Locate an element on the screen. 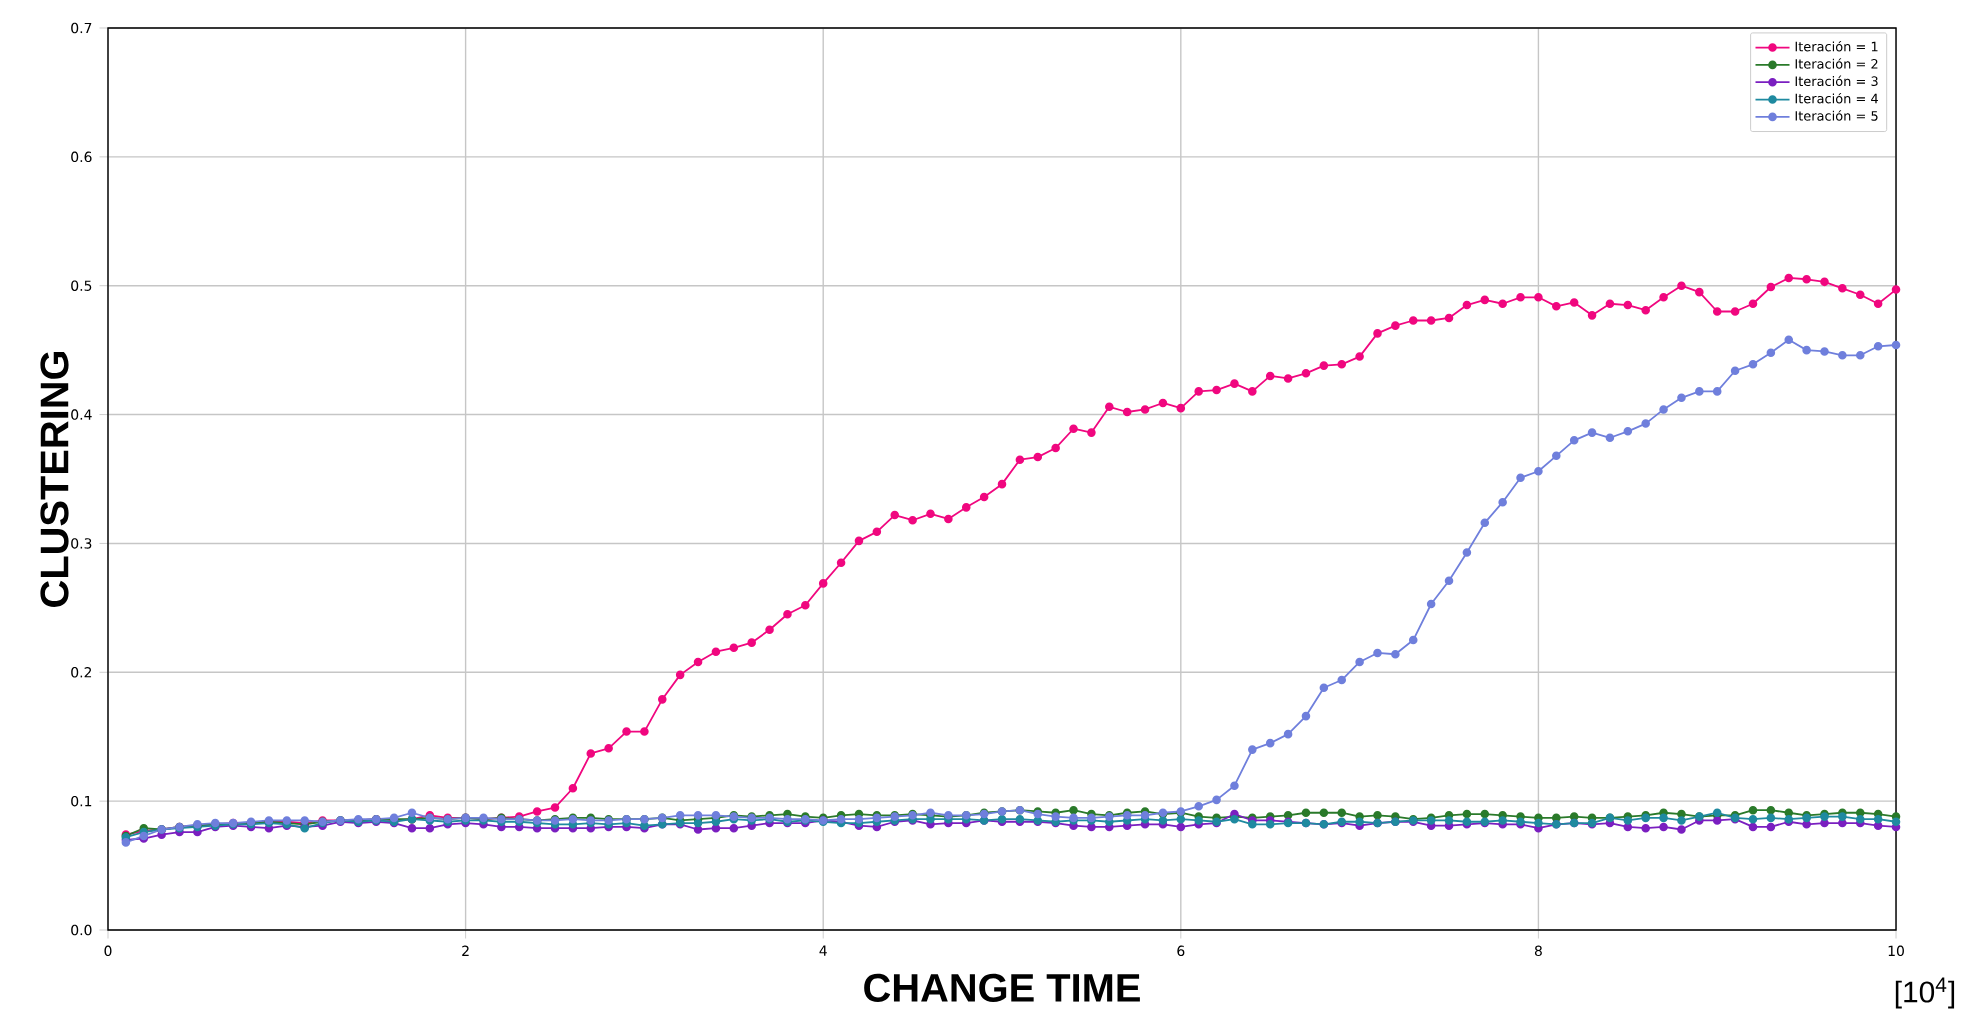 Image resolution: width=1964 pixels, height=1016 pixels. x-axis-title: CHANGE TIME is located at coordinates (1002, 987).